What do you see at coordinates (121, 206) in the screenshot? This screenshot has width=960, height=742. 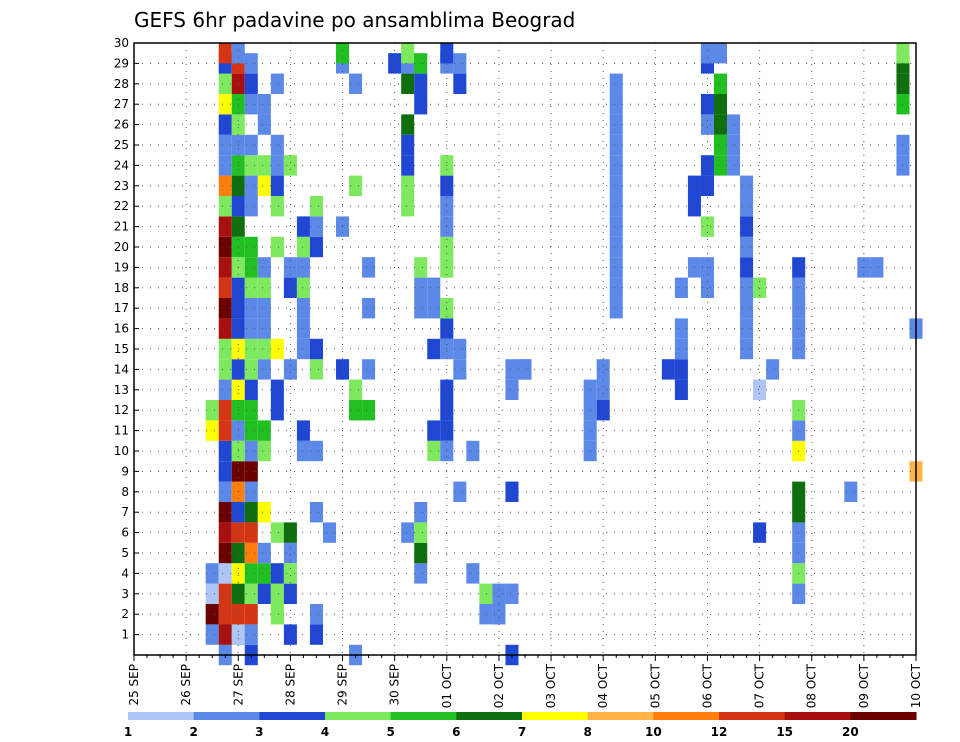 I see `y-tick-label: 22` at bounding box center [121, 206].